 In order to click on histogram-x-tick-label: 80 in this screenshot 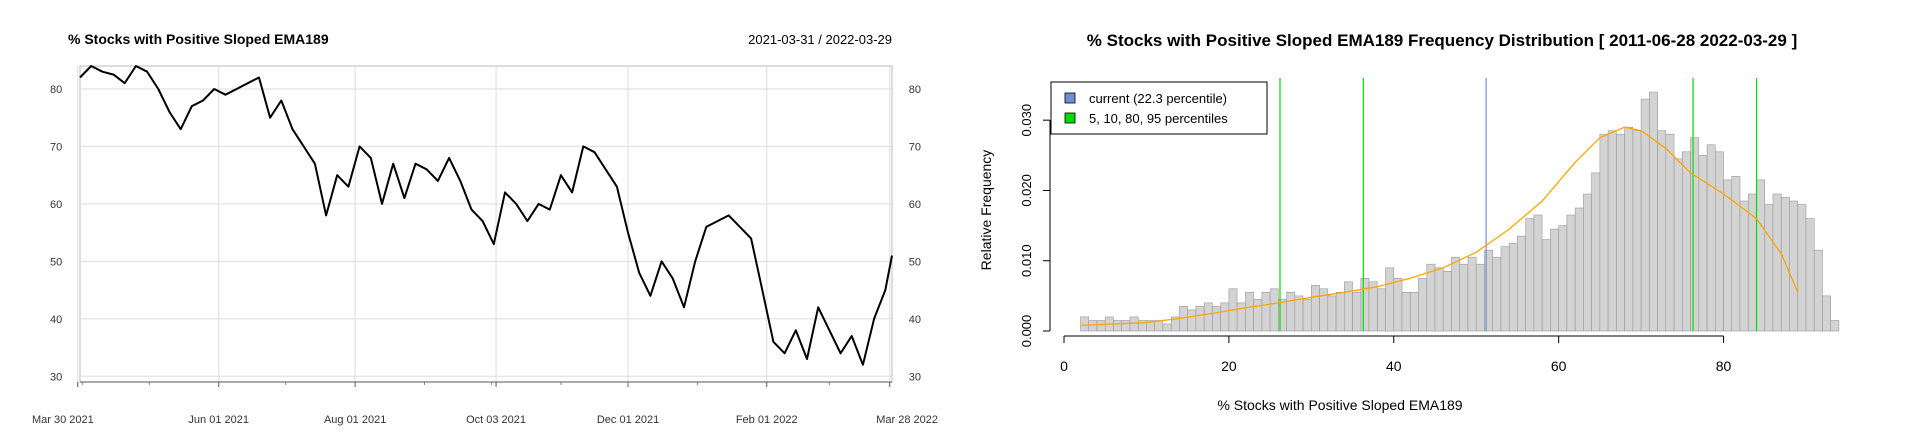, I will do `click(1724, 366)`.